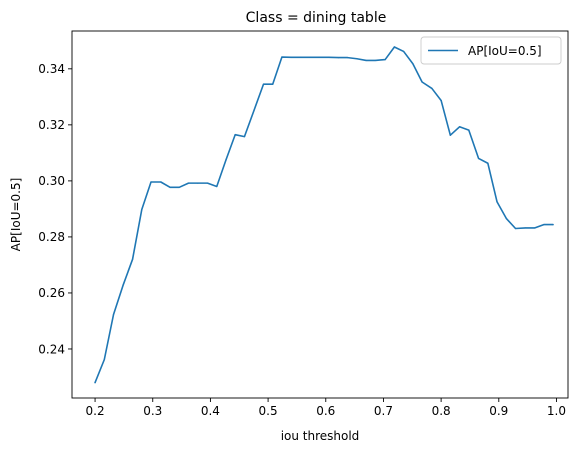 The width and height of the screenshot is (579, 453). What do you see at coordinates (320, 436) in the screenshot?
I see `x-axis-label: iou threshold` at bounding box center [320, 436].